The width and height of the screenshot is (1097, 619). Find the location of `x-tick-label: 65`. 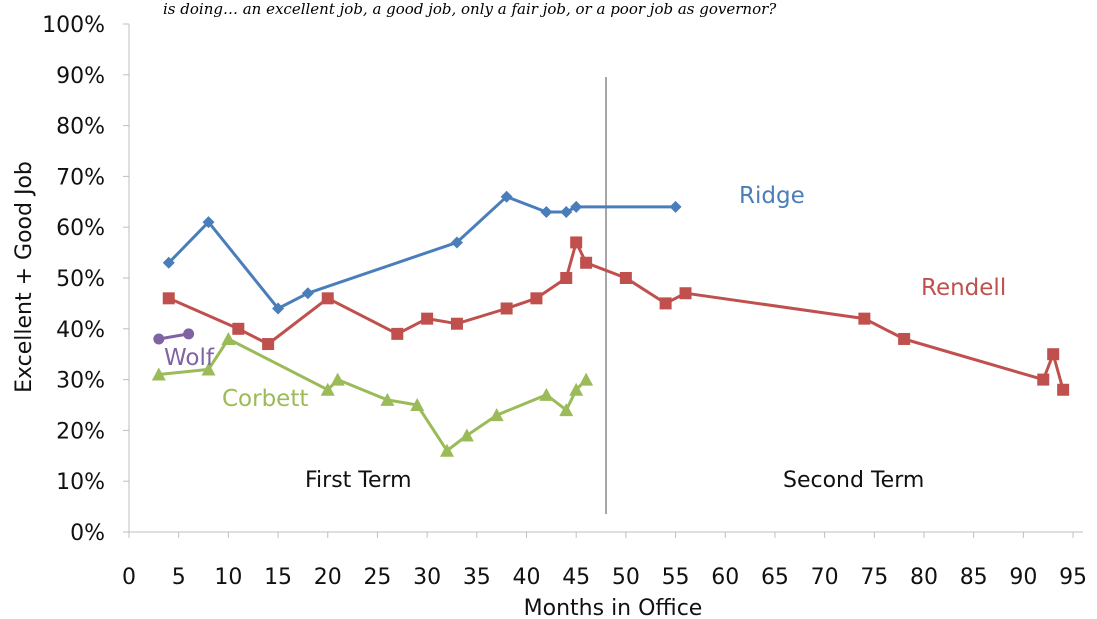

x-tick-label: 65 is located at coordinates (775, 577).